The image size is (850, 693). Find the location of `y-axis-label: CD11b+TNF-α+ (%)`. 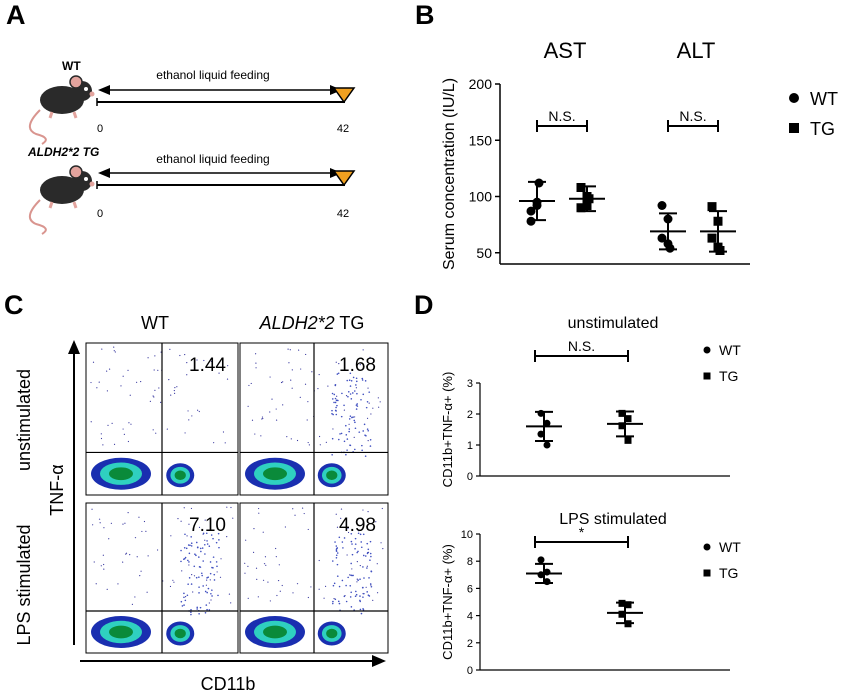

y-axis-label: CD11b+TNF-α+ (%) is located at coordinates (447, 430).